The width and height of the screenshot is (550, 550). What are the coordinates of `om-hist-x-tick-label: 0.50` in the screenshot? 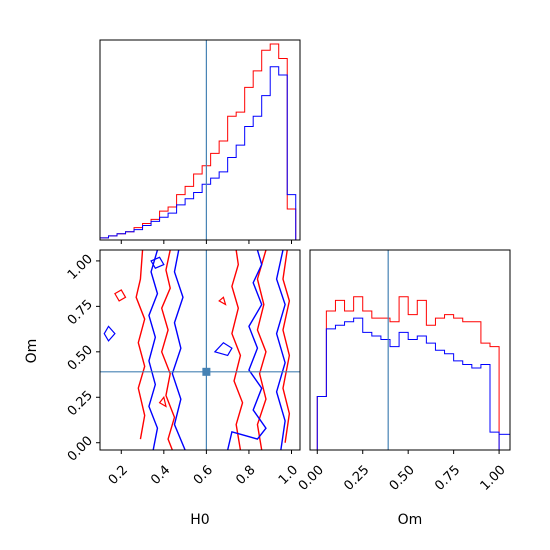 It's located at (402, 478).